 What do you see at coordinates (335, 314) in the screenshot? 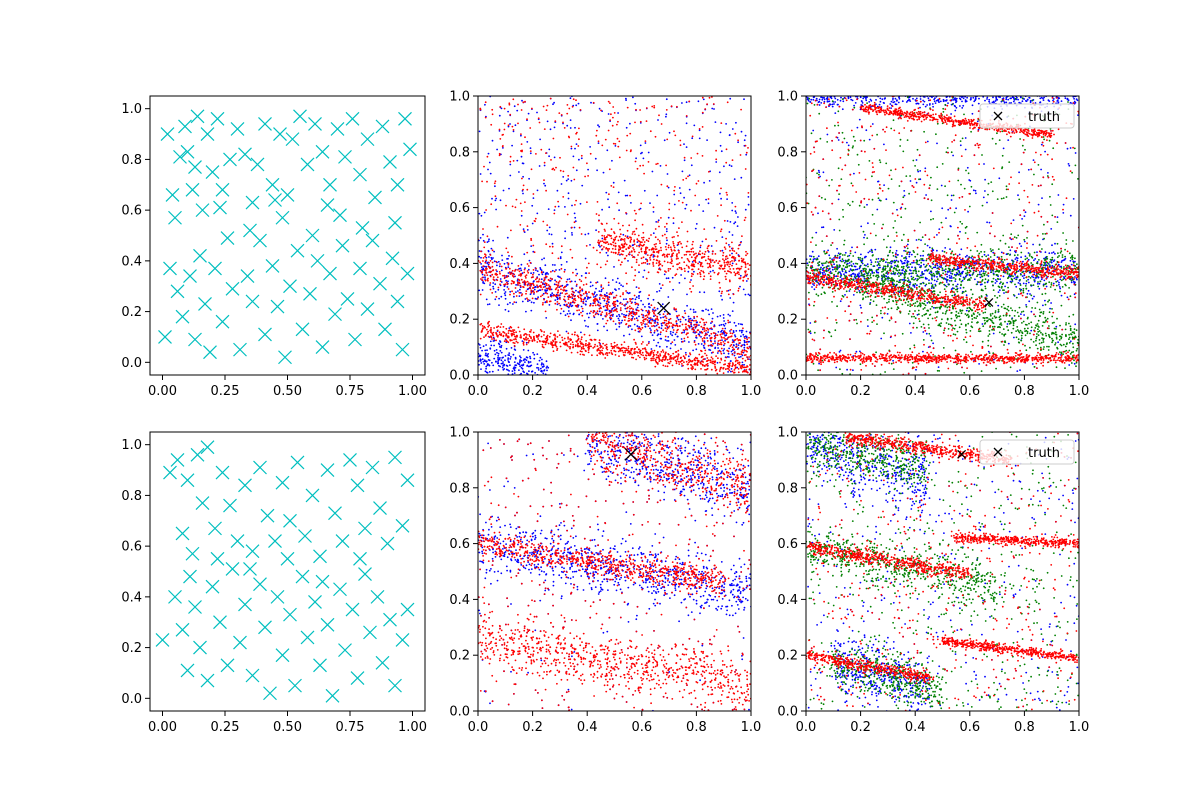
I see `marker-point` at bounding box center [335, 314].